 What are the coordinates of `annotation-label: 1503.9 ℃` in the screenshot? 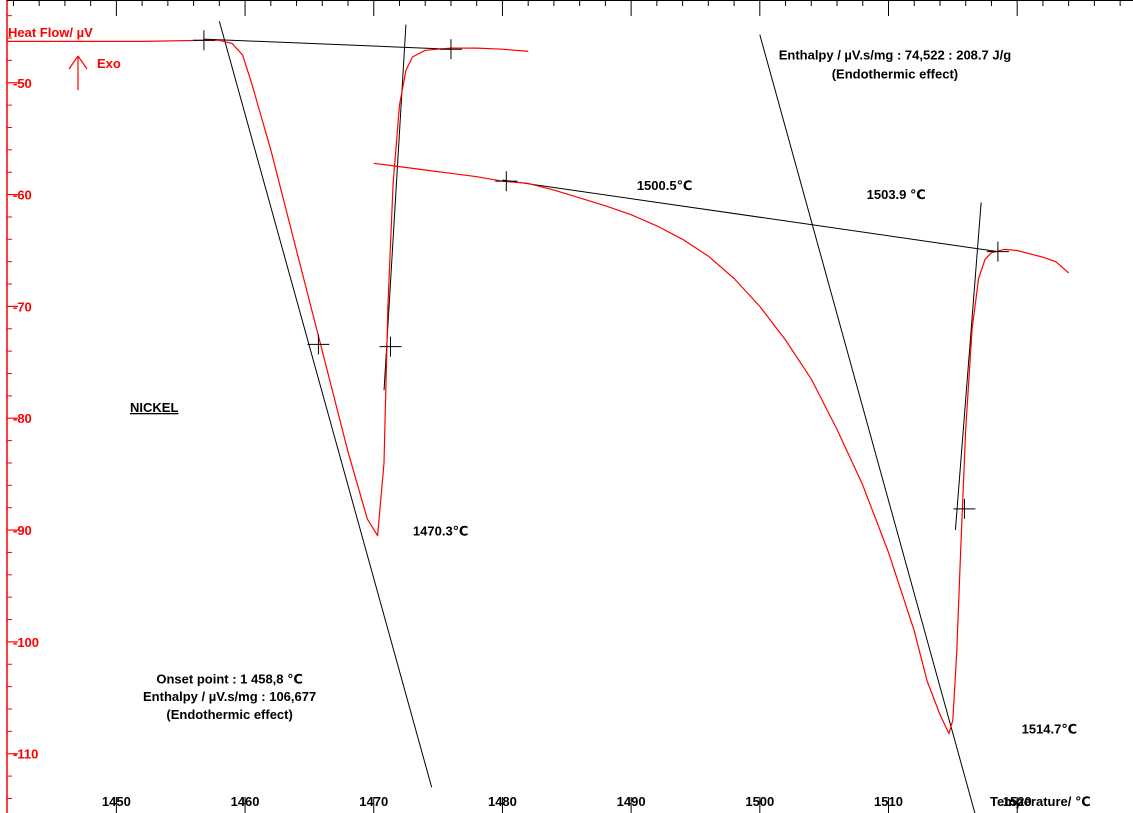 It's located at (896, 194).